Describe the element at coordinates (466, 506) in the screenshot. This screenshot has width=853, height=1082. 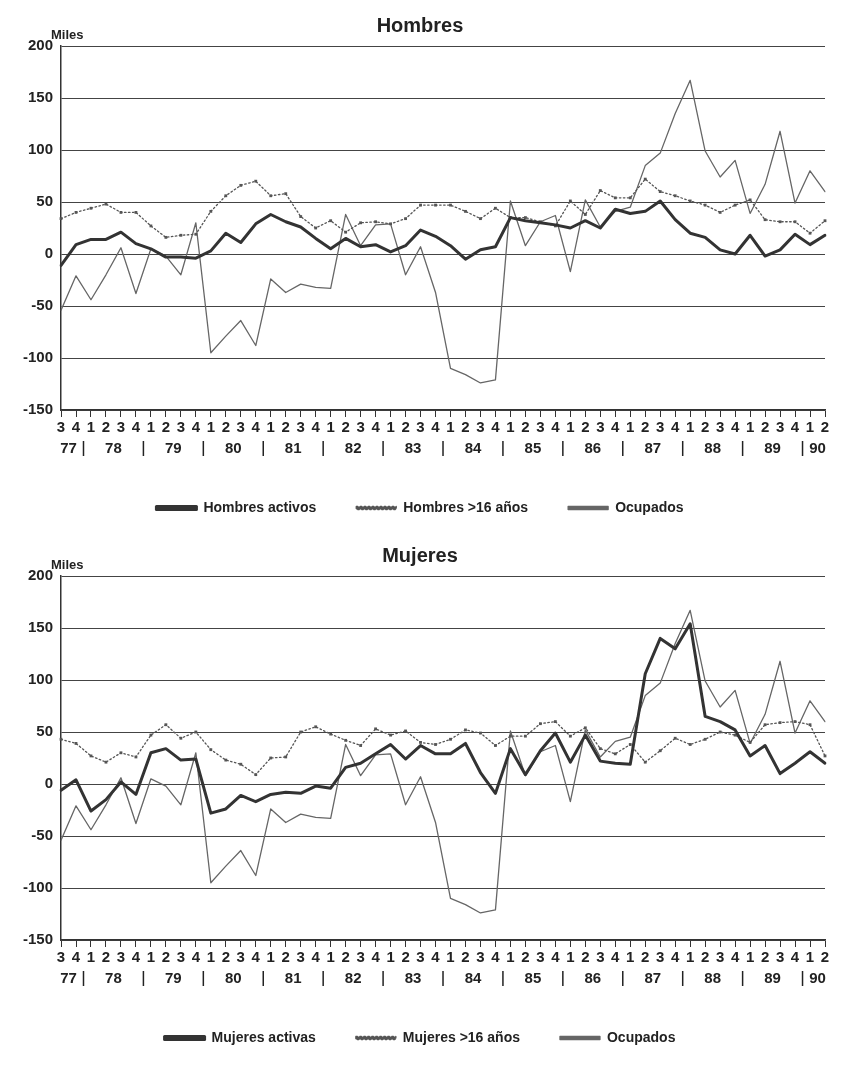
I see `legend-label: Hombres >16 años` at that location.